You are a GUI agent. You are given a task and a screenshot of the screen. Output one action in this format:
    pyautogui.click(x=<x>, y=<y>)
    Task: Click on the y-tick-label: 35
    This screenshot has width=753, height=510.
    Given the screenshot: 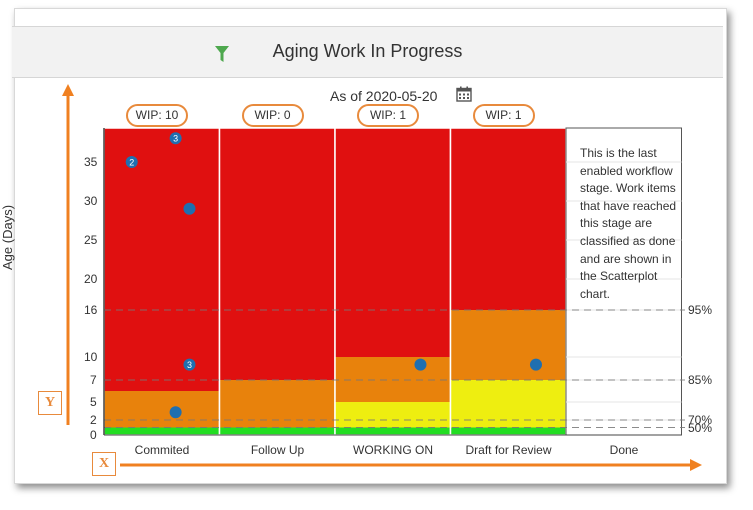 What is the action you would take?
    pyautogui.click(x=91, y=162)
    